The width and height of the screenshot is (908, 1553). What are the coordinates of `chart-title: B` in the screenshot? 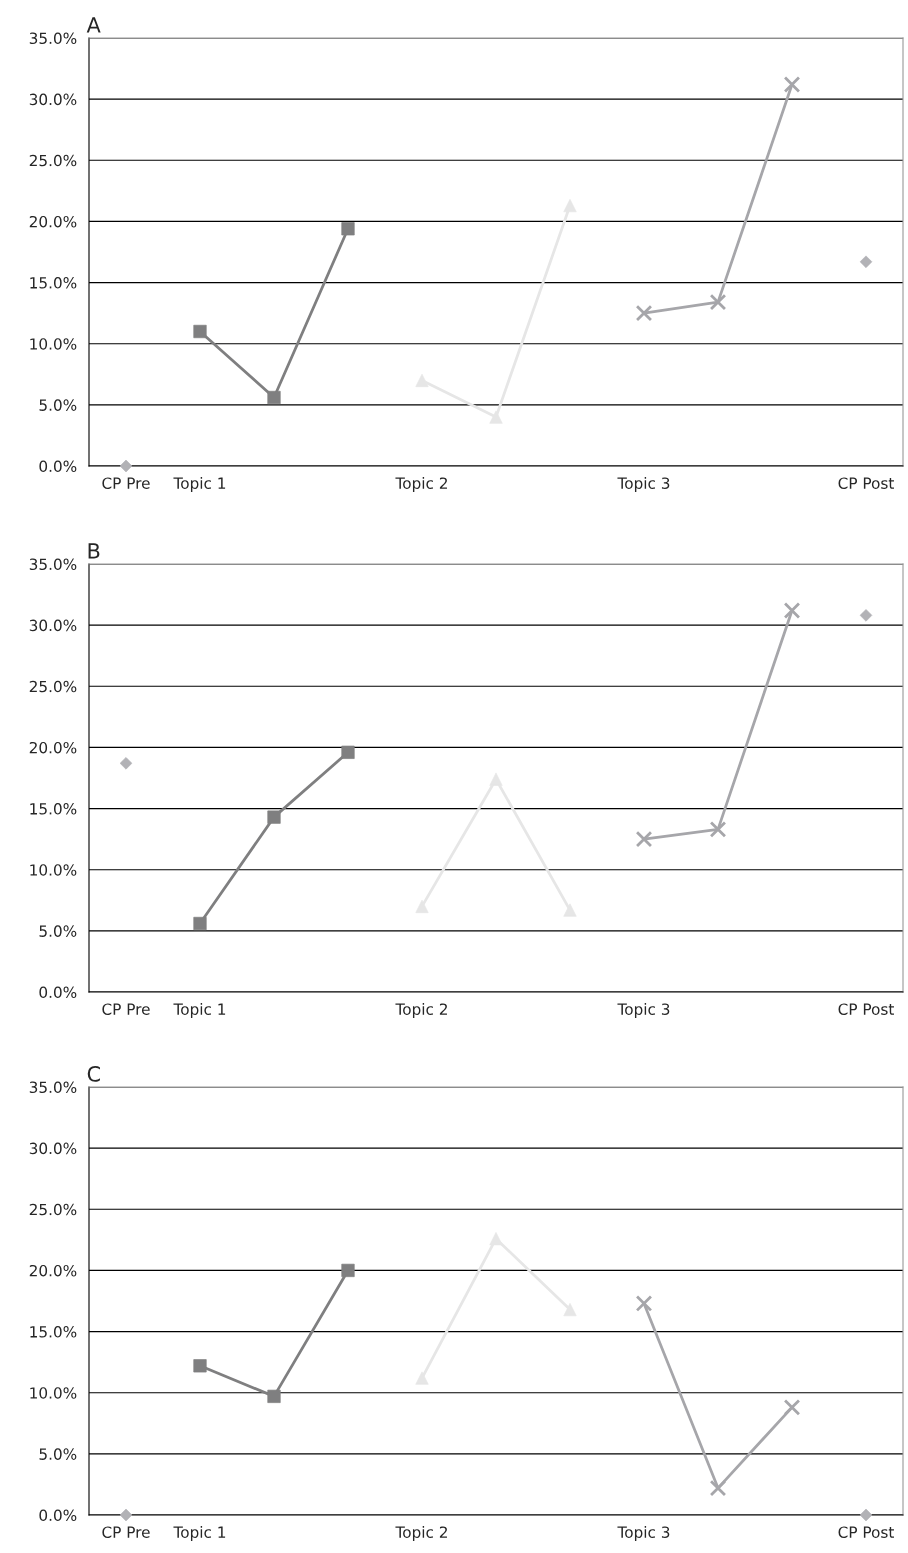 It's located at (94, 551).